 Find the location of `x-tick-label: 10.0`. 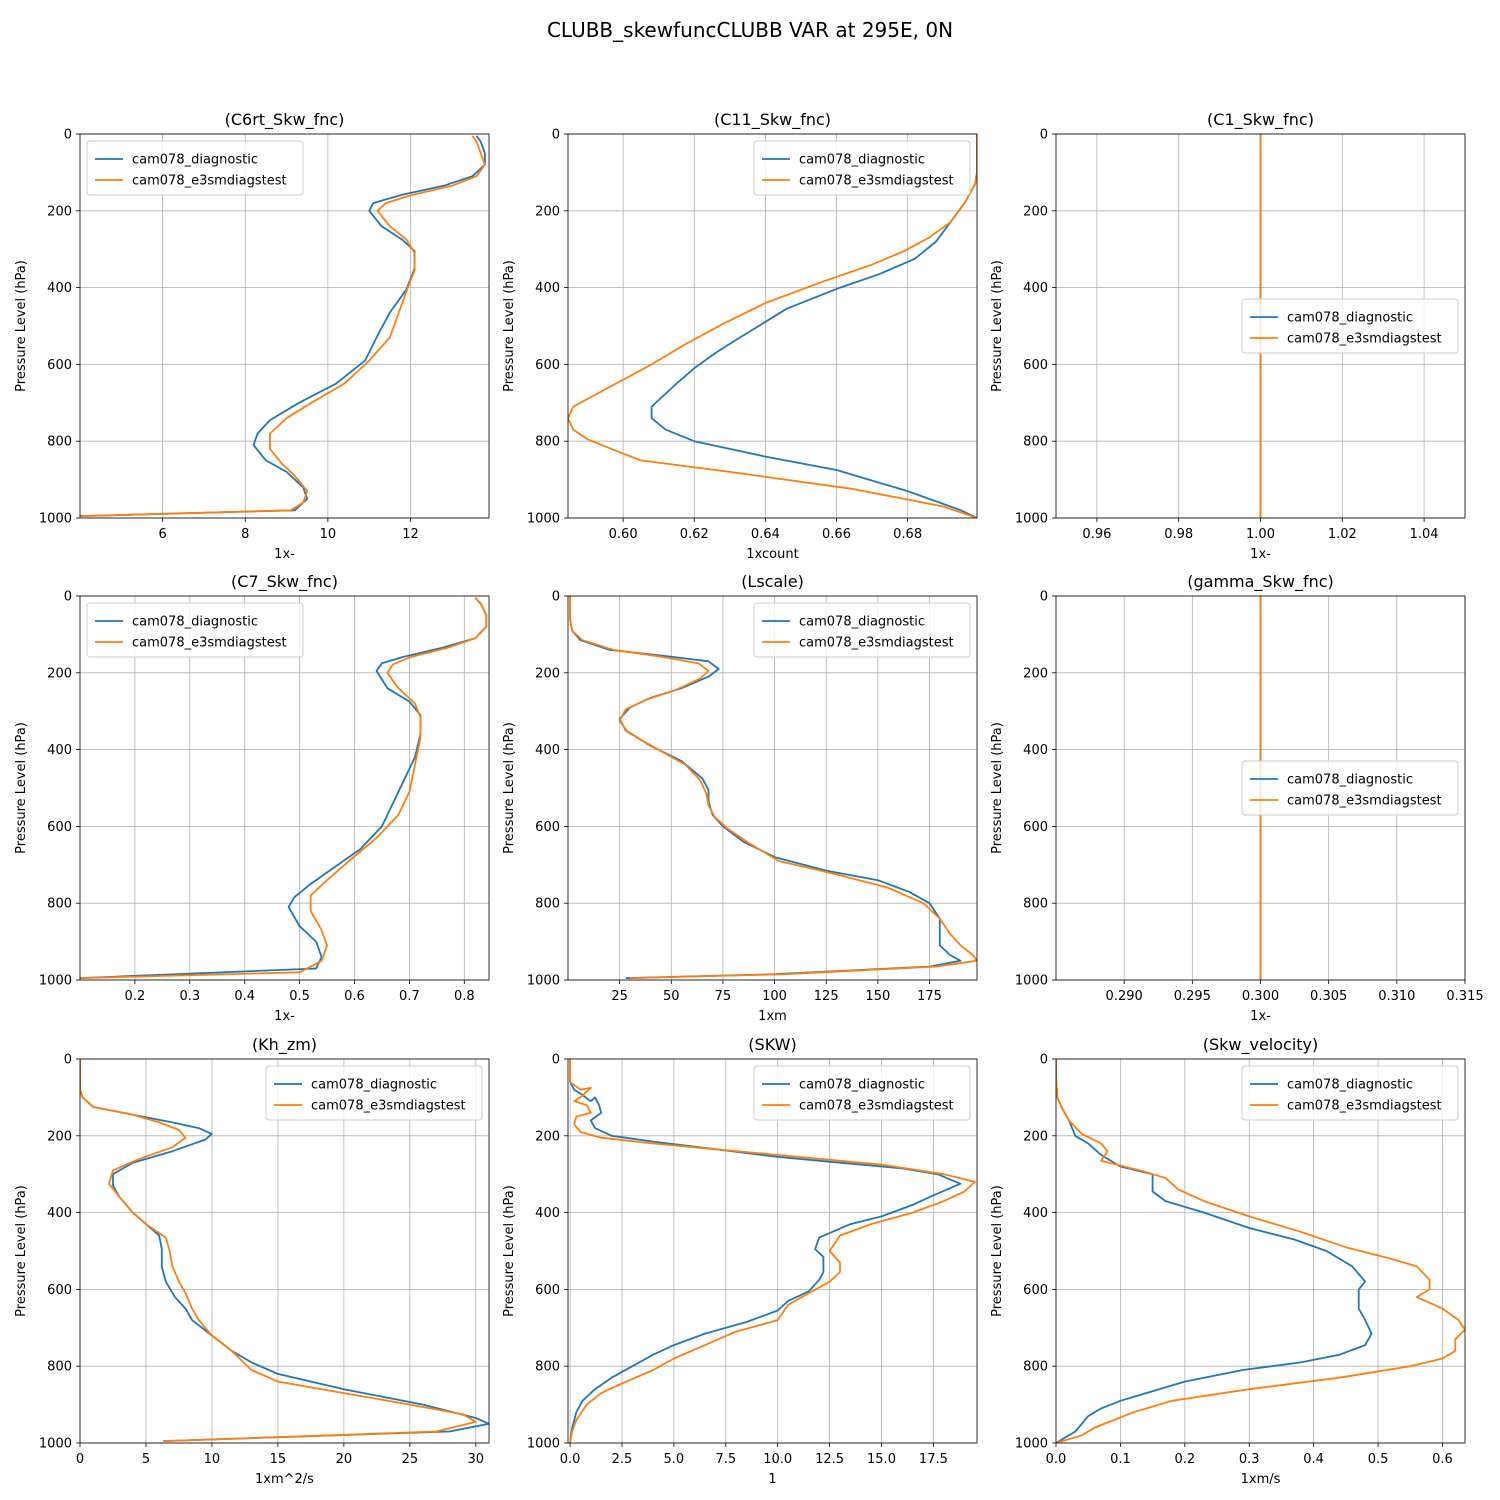

x-tick-label: 10.0 is located at coordinates (777, 1459).